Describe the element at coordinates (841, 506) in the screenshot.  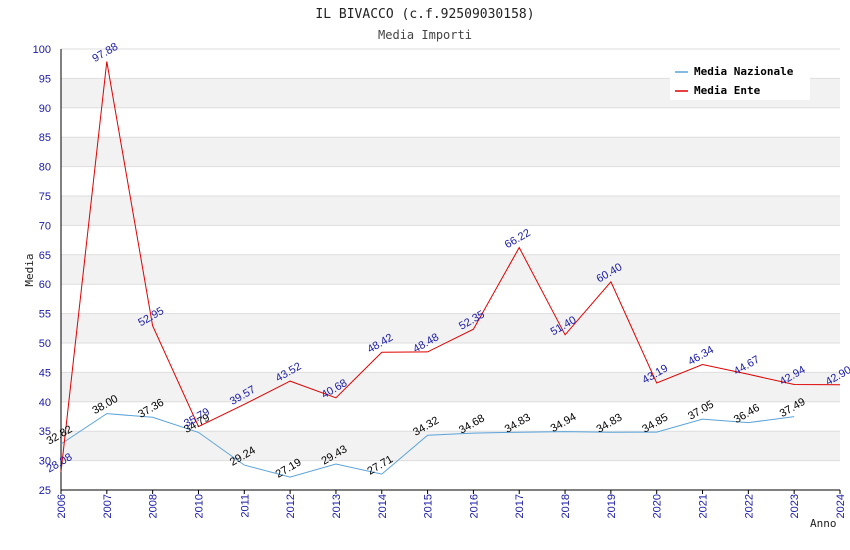
I see `x-tick-label: 2024` at that location.